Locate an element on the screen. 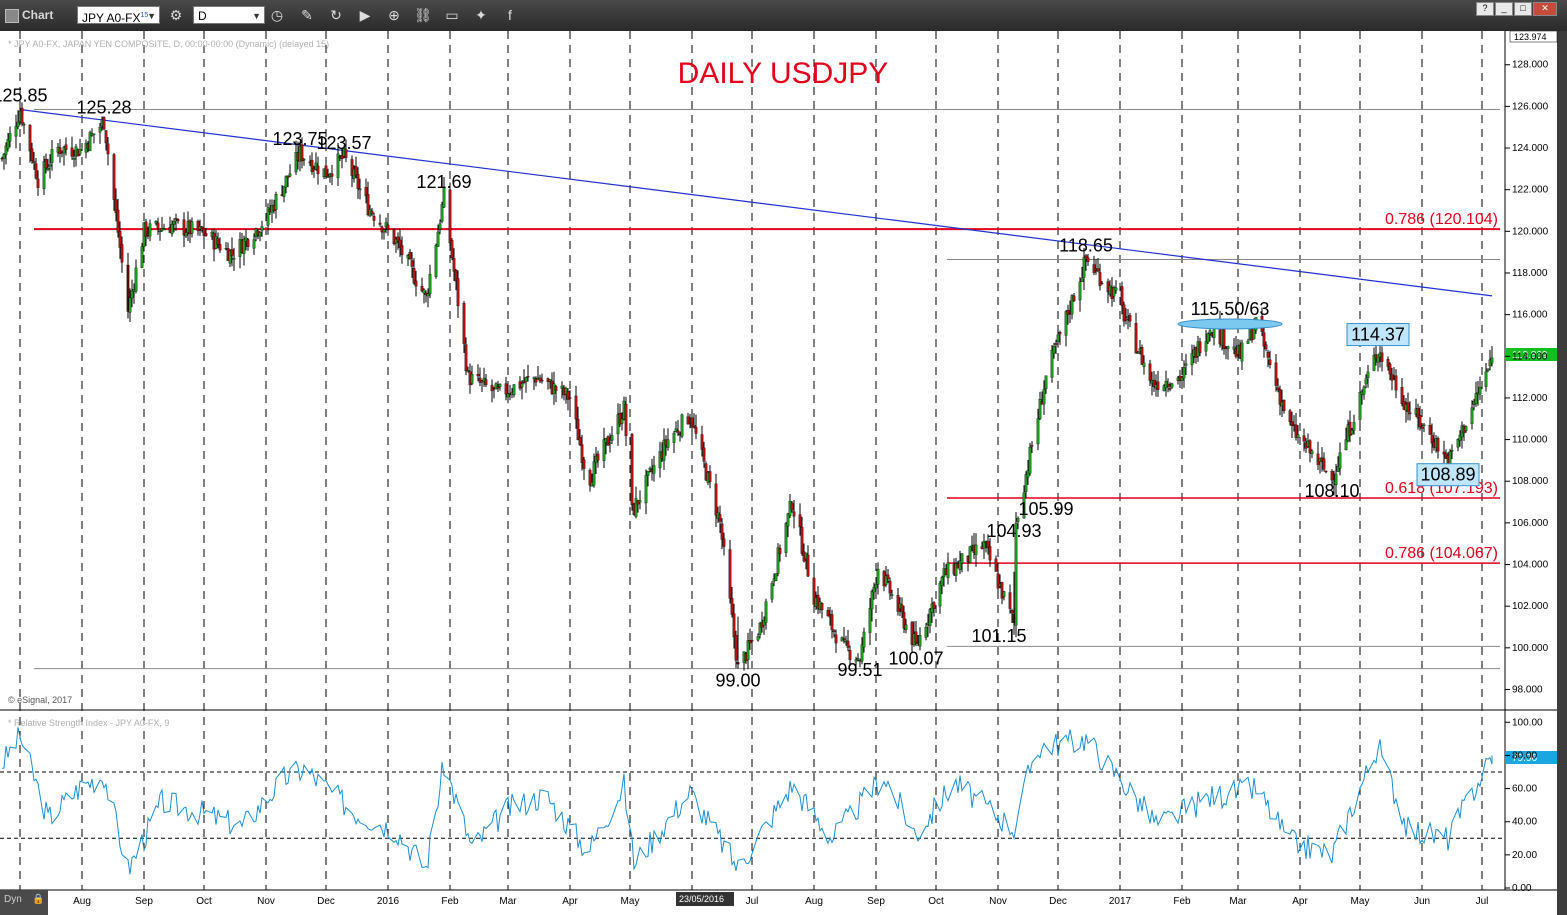  lock-icon: 🔒 is located at coordinates (38, 899).